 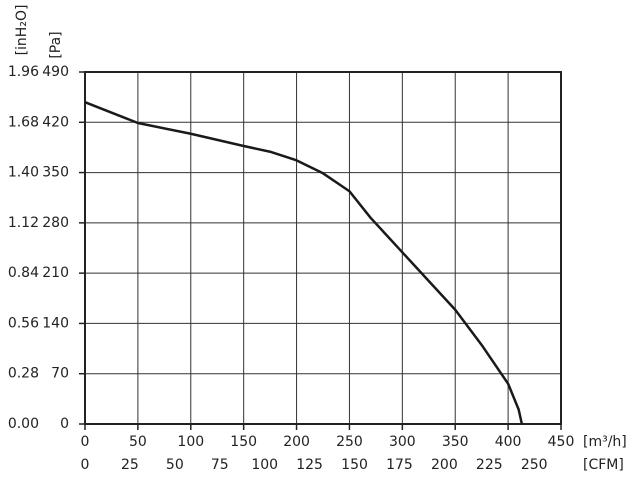 I want to click on x2-tick-label: 150, so click(x=354, y=465).